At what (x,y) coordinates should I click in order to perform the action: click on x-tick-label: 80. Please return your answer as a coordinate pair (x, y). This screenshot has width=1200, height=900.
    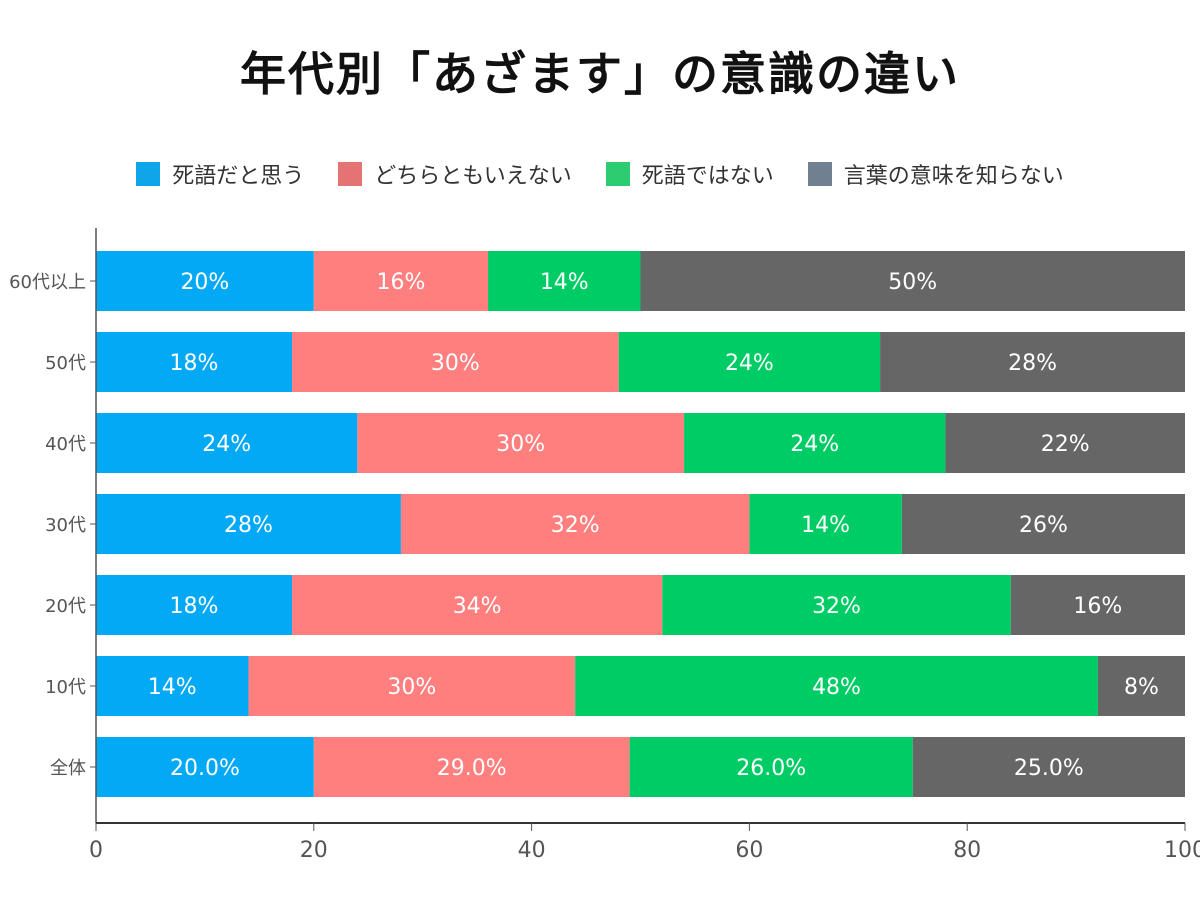
    Looking at the image, I should click on (967, 850).